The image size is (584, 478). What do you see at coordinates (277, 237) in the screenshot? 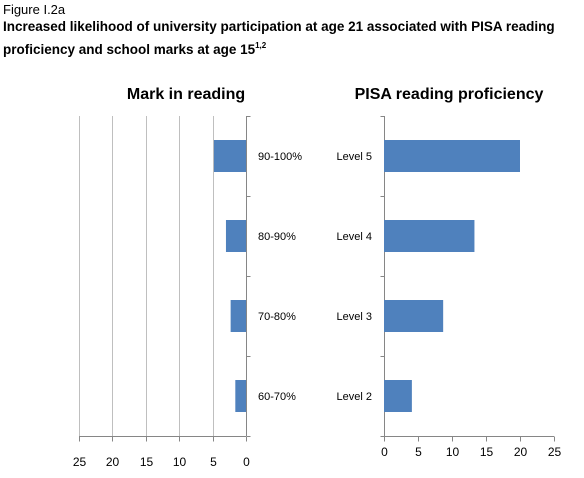
I see `panel1-category-label: 80-90%` at bounding box center [277, 237].